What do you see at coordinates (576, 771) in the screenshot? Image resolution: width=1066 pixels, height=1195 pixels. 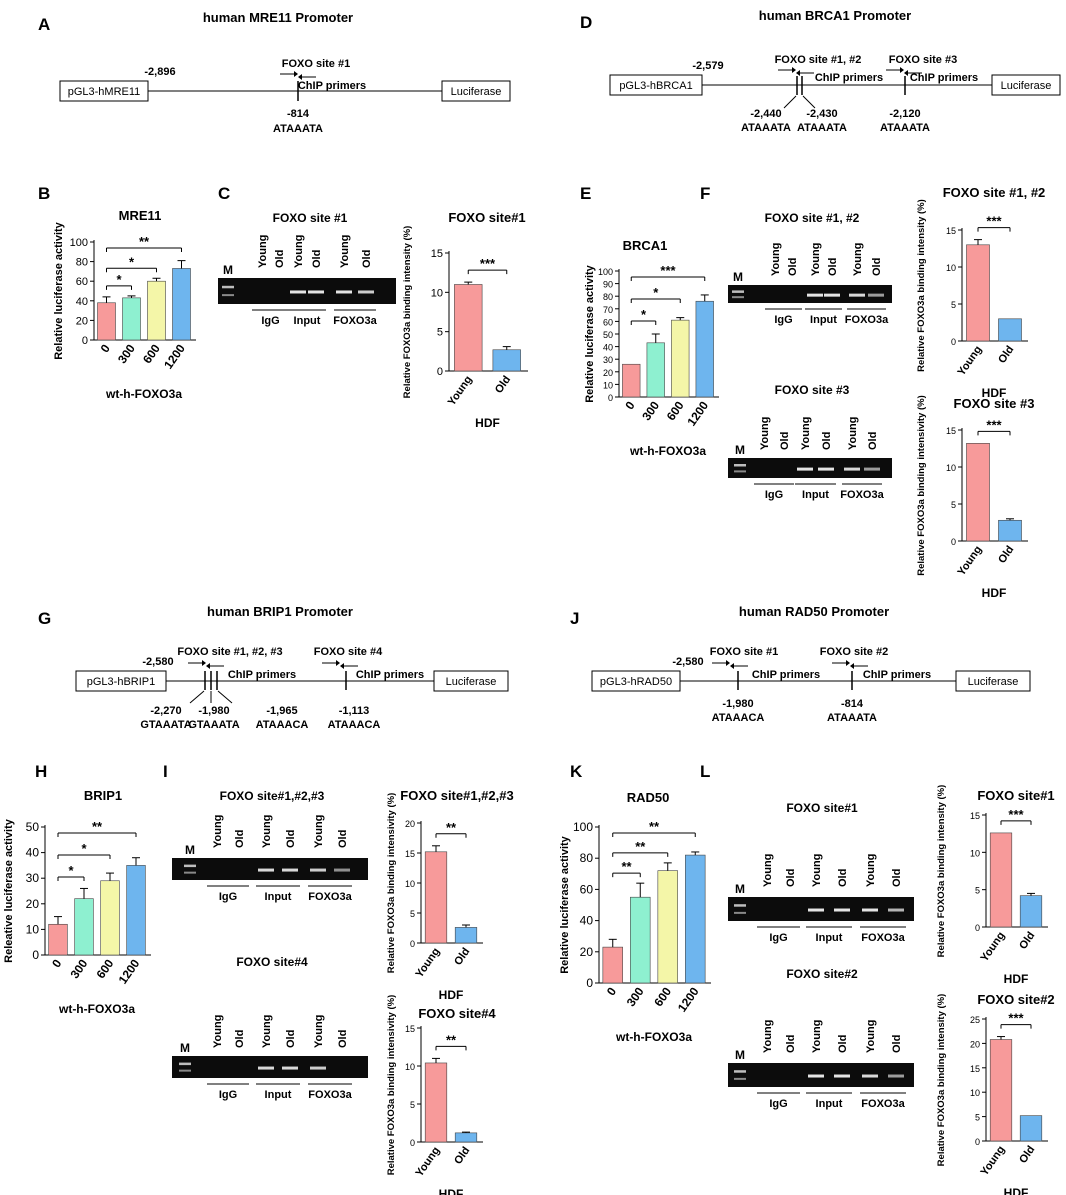 I see `panel-letter: K` at bounding box center [576, 771].